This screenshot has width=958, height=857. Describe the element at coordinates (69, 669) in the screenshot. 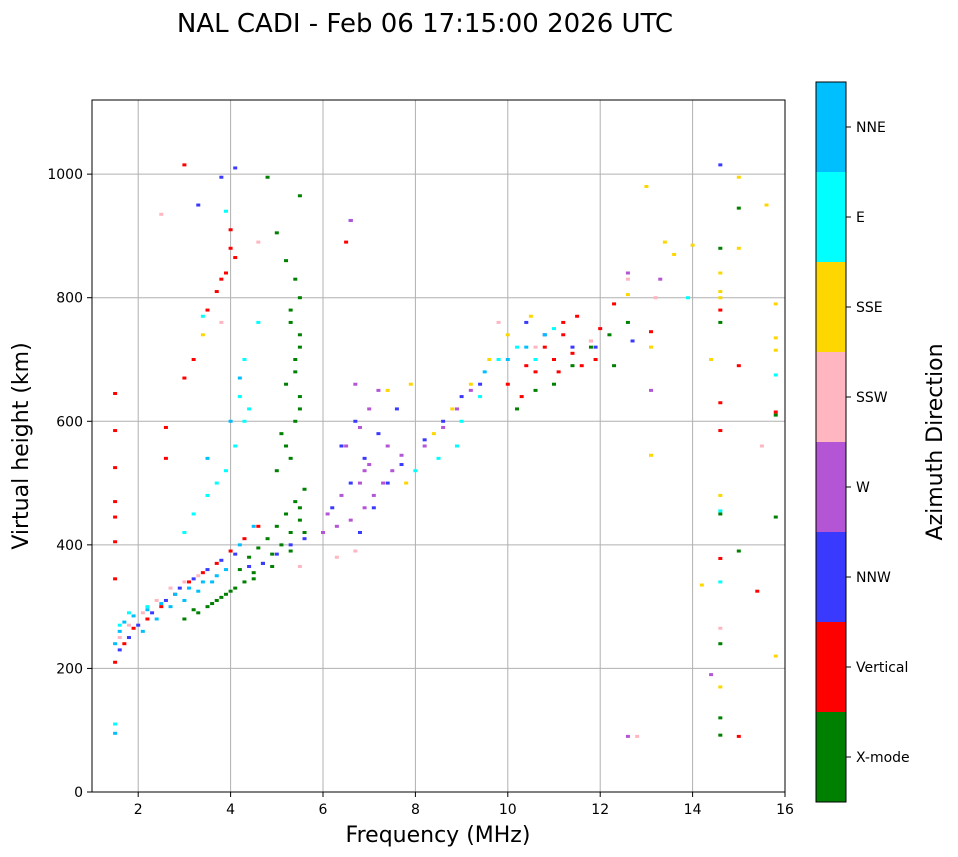

I see `y-tick-label: 200` at that location.